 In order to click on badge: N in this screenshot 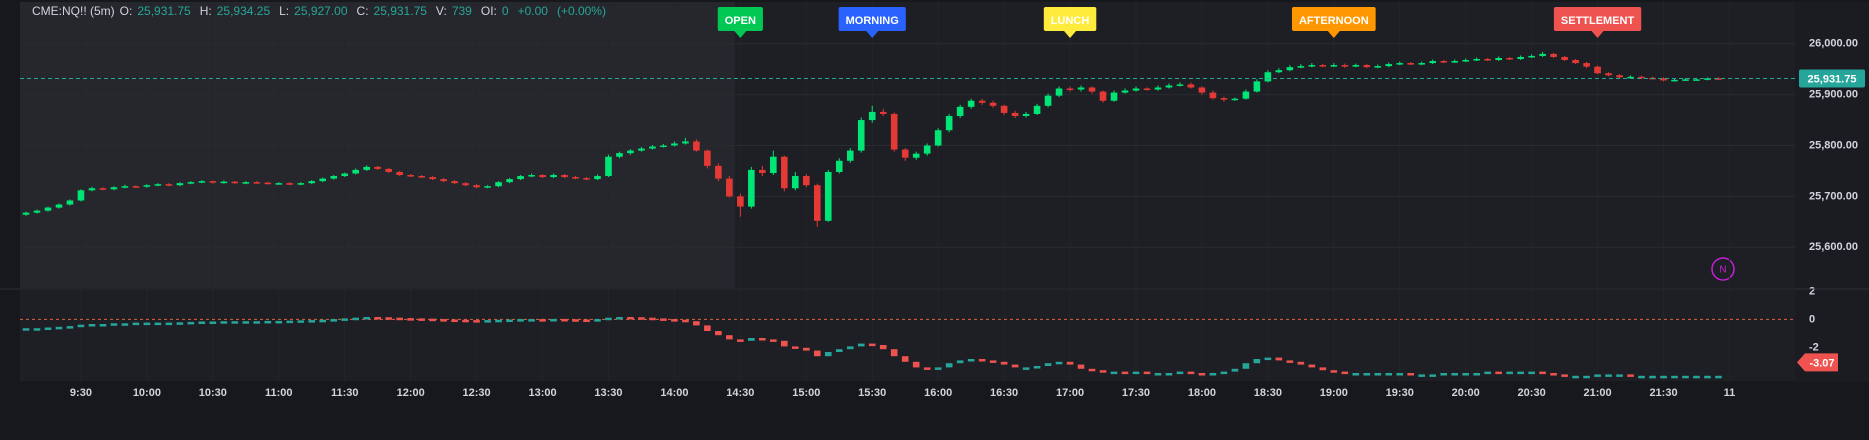, I will do `click(1722, 270)`.